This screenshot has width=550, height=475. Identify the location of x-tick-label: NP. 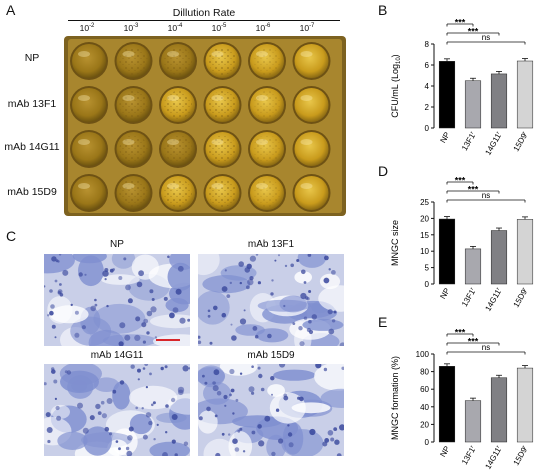
(444, 452).